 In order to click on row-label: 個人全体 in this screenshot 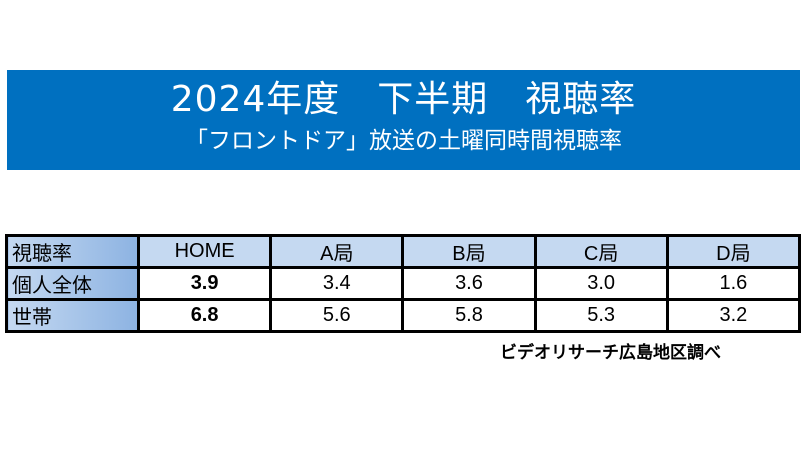, I will do `click(72, 283)`.